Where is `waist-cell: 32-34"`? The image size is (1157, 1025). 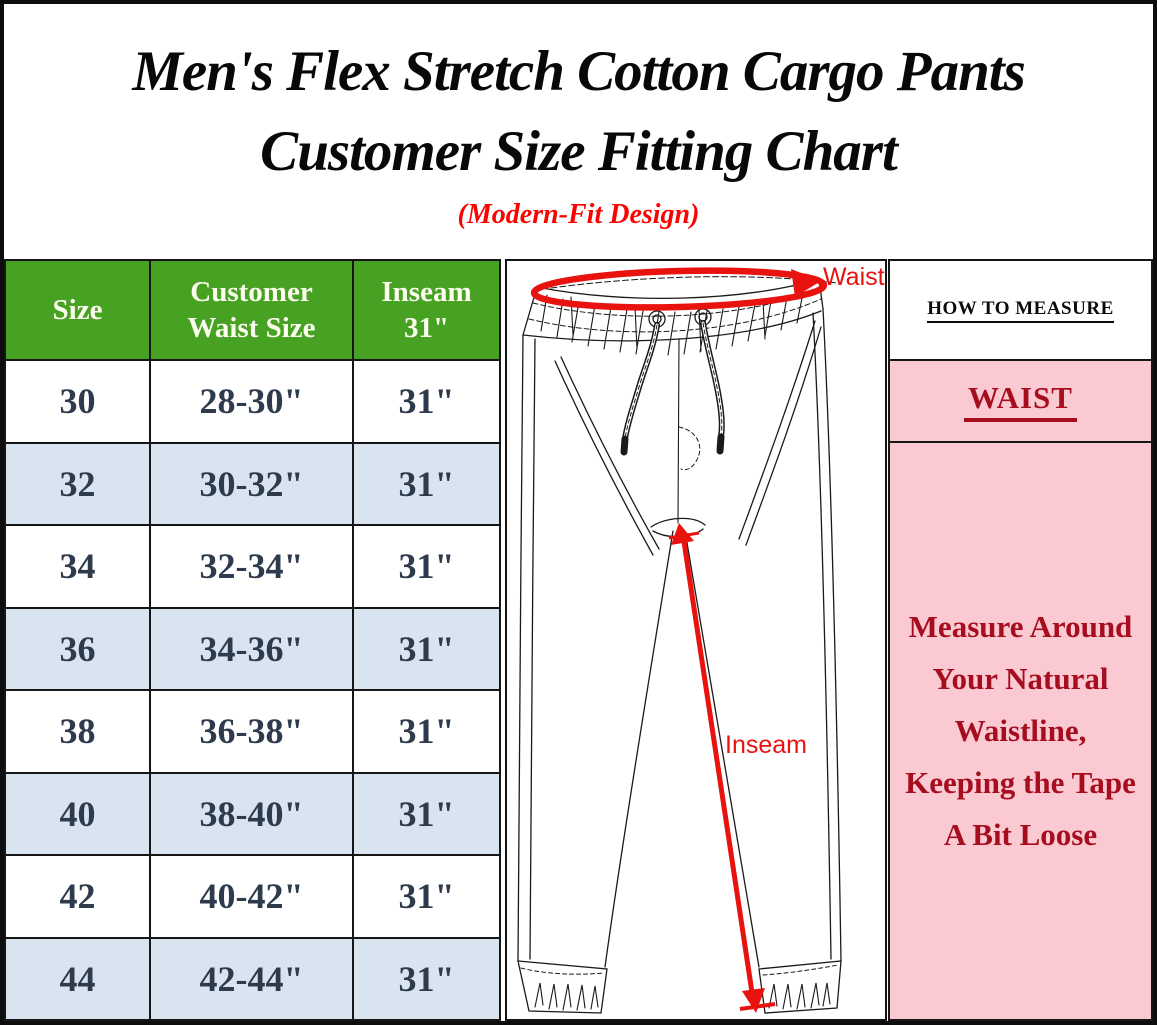 waist-cell: 32-34" is located at coordinates (251, 566).